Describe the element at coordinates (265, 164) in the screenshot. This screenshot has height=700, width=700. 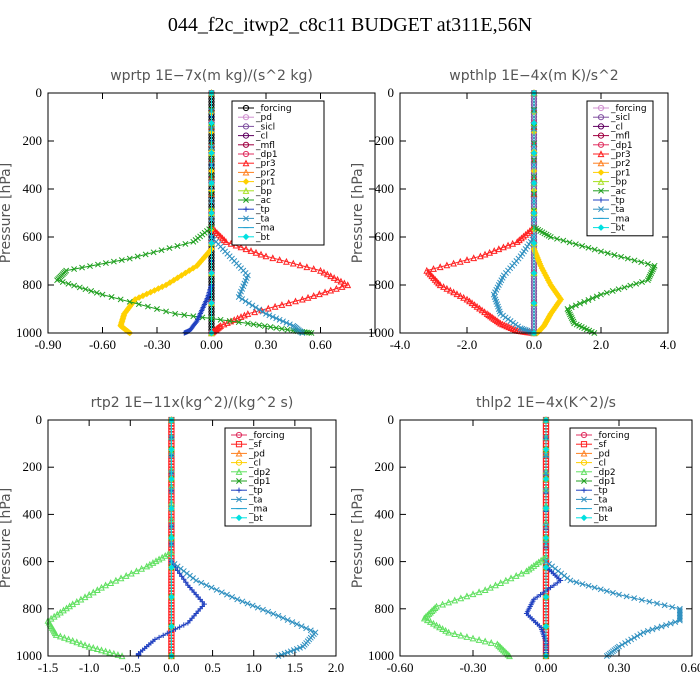
I see `legend-entry: _pr3` at that location.